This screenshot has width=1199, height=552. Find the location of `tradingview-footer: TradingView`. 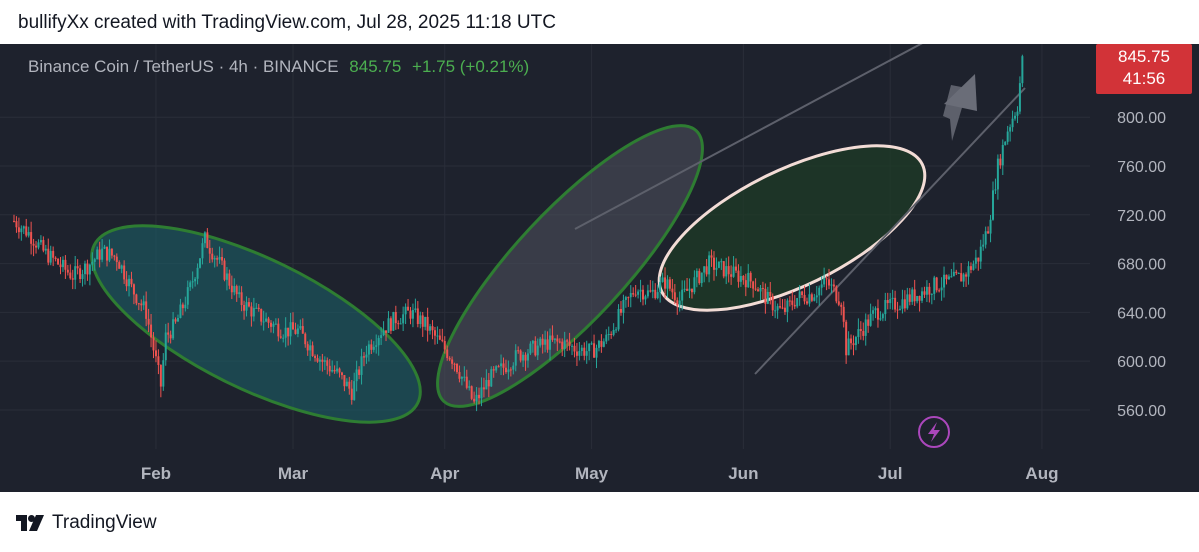

tradingview-footer: TradingView is located at coordinates (86, 523).